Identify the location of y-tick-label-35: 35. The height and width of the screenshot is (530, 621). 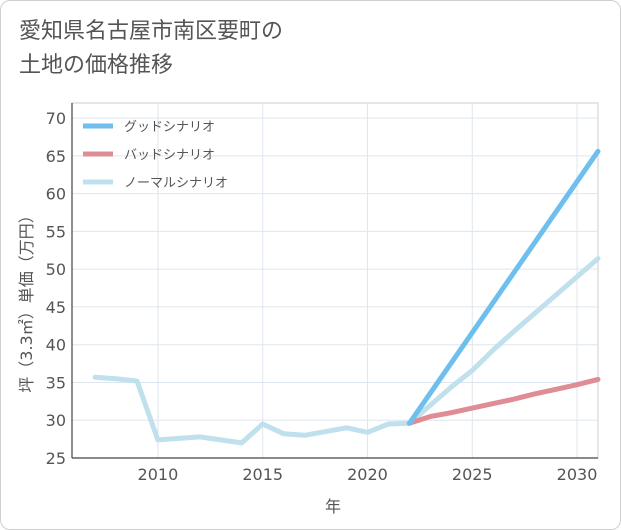
(56, 382).